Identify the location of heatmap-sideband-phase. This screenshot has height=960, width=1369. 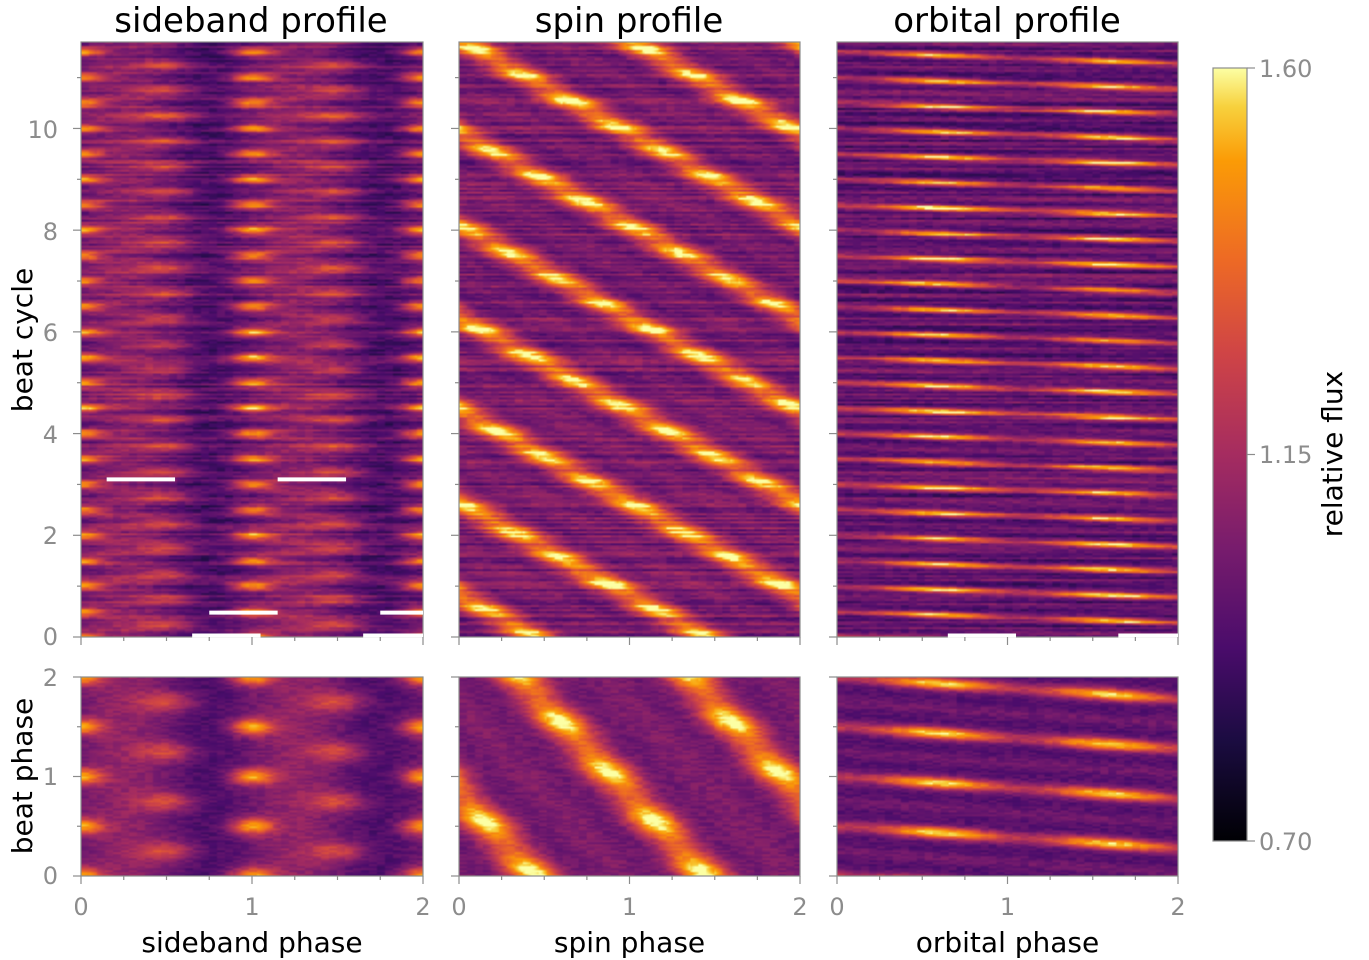
(252, 776).